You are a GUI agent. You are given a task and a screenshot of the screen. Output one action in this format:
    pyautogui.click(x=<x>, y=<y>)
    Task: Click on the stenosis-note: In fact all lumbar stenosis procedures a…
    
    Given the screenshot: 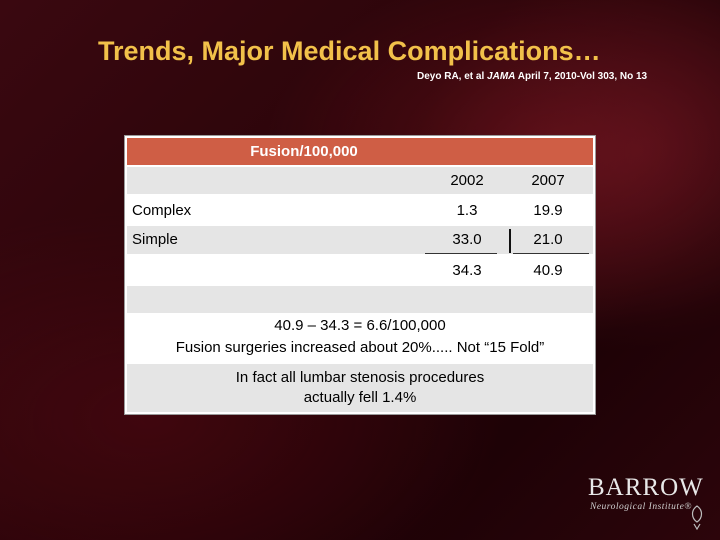 What is the action you would take?
    pyautogui.click(x=360, y=388)
    